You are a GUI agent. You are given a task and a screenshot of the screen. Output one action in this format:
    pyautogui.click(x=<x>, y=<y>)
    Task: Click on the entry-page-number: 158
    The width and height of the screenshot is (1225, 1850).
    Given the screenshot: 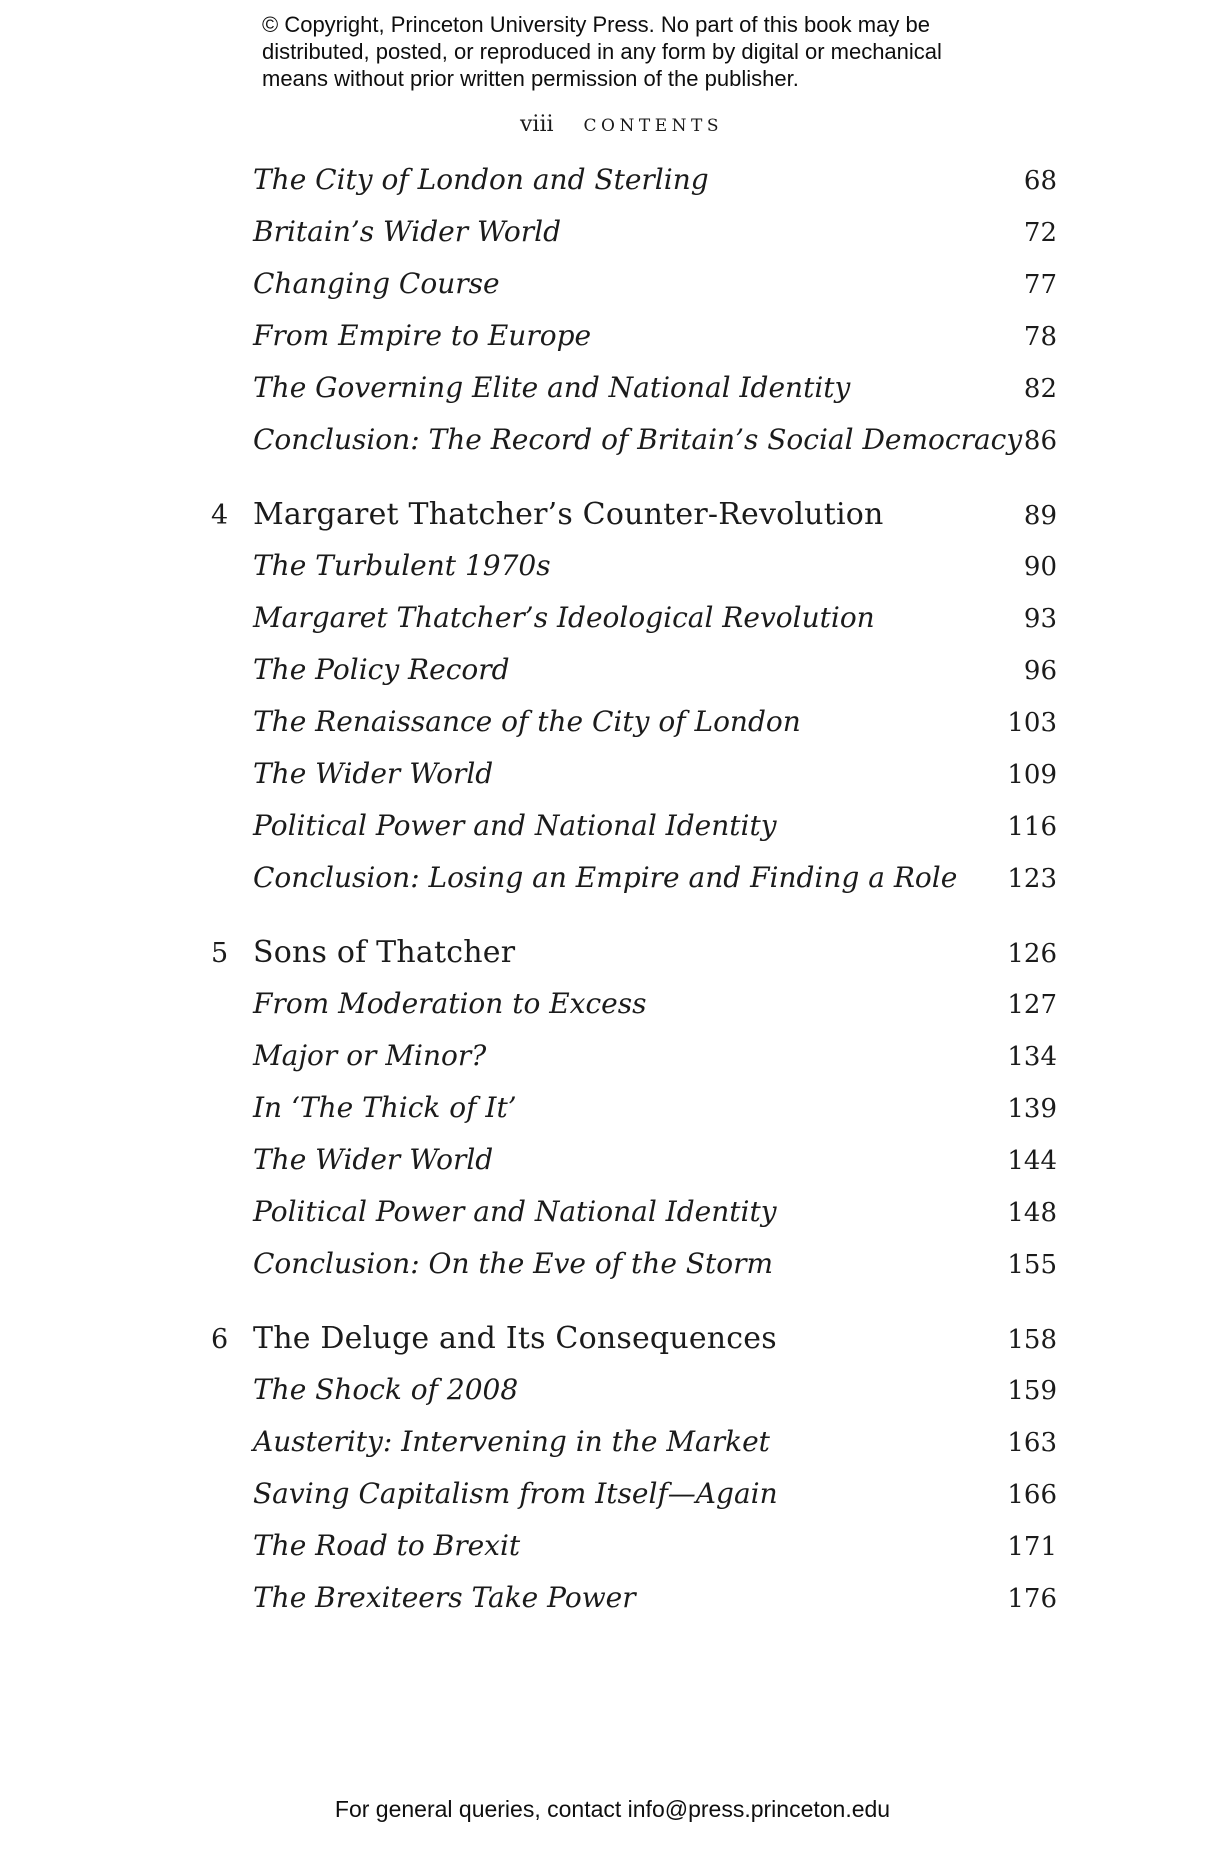 What is the action you would take?
    pyautogui.click(x=1032, y=1340)
    